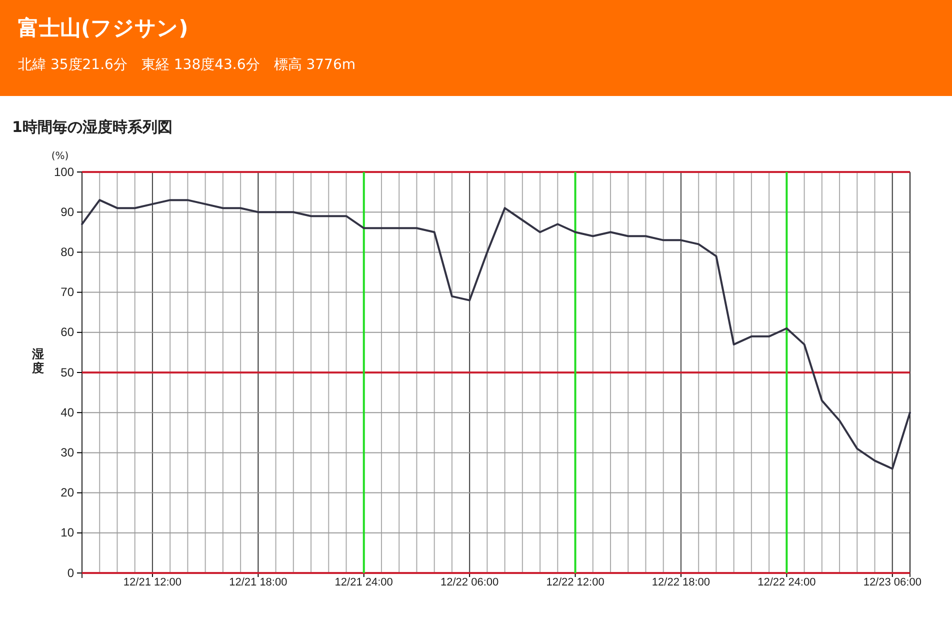  I want to click on x-tick-label: 12/21 18:00, so click(258, 582).